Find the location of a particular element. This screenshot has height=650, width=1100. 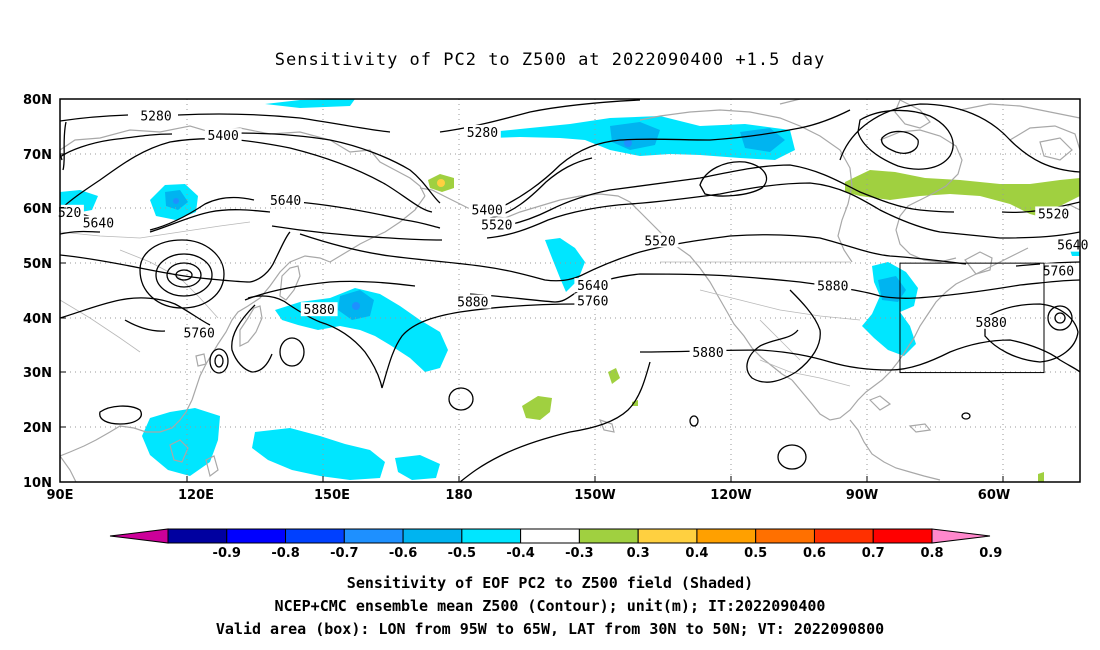

lon-label: 90W is located at coordinates (862, 495).